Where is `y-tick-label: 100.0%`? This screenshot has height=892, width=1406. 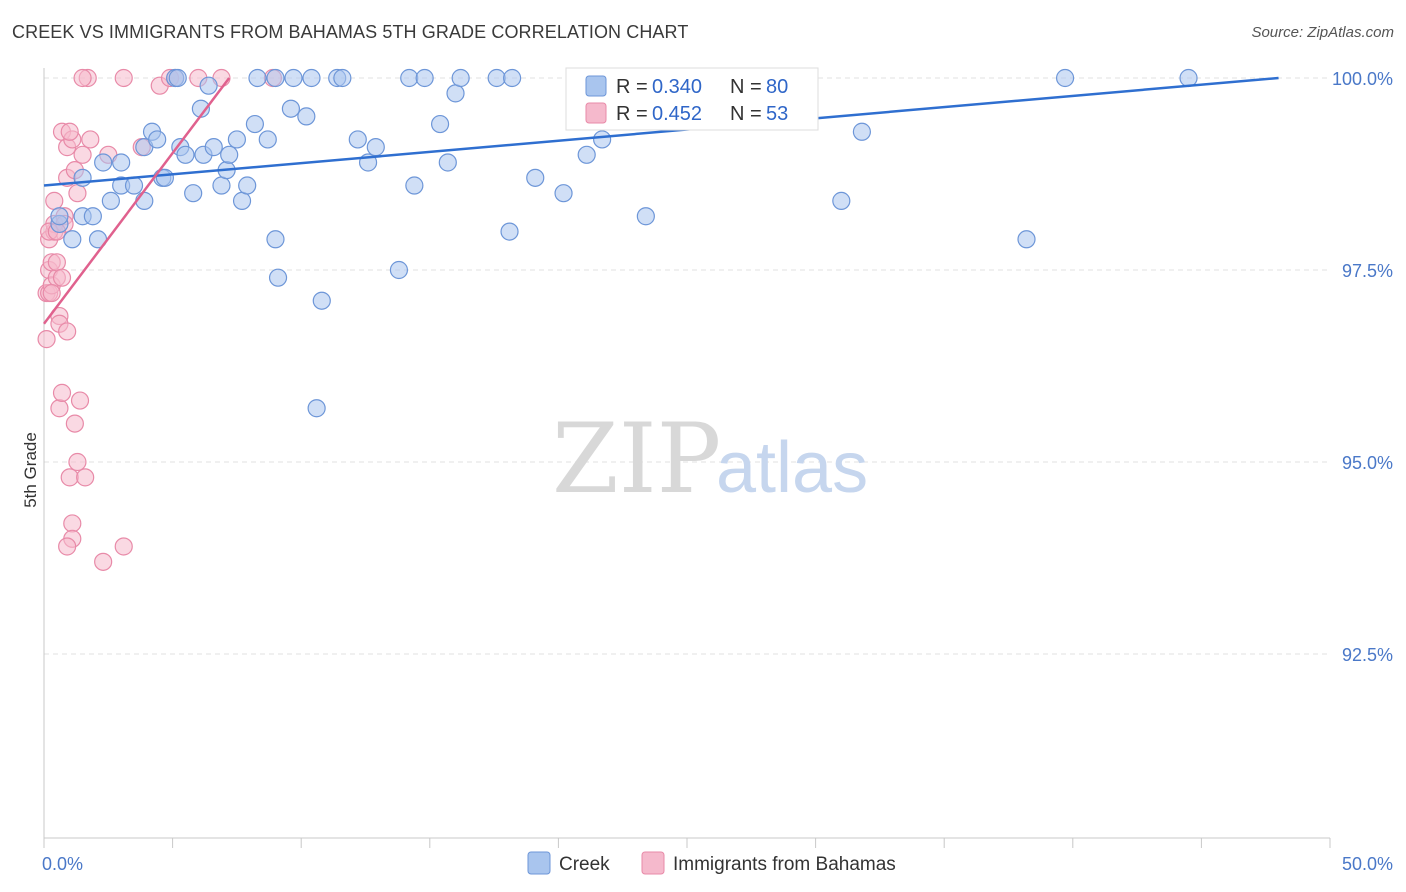 y-tick-label: 100.0% is located at coordinates (1362, 79).